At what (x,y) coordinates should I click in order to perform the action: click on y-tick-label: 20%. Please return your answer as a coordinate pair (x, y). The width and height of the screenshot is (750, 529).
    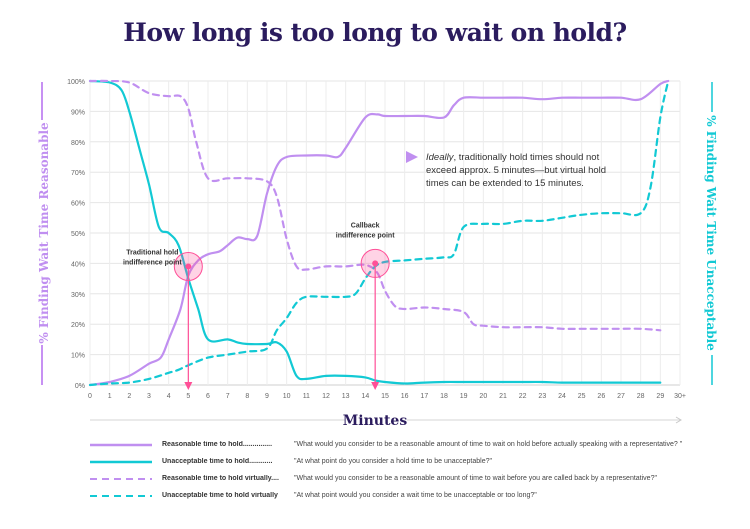
    Looking at the image, I should click on (78, 325).